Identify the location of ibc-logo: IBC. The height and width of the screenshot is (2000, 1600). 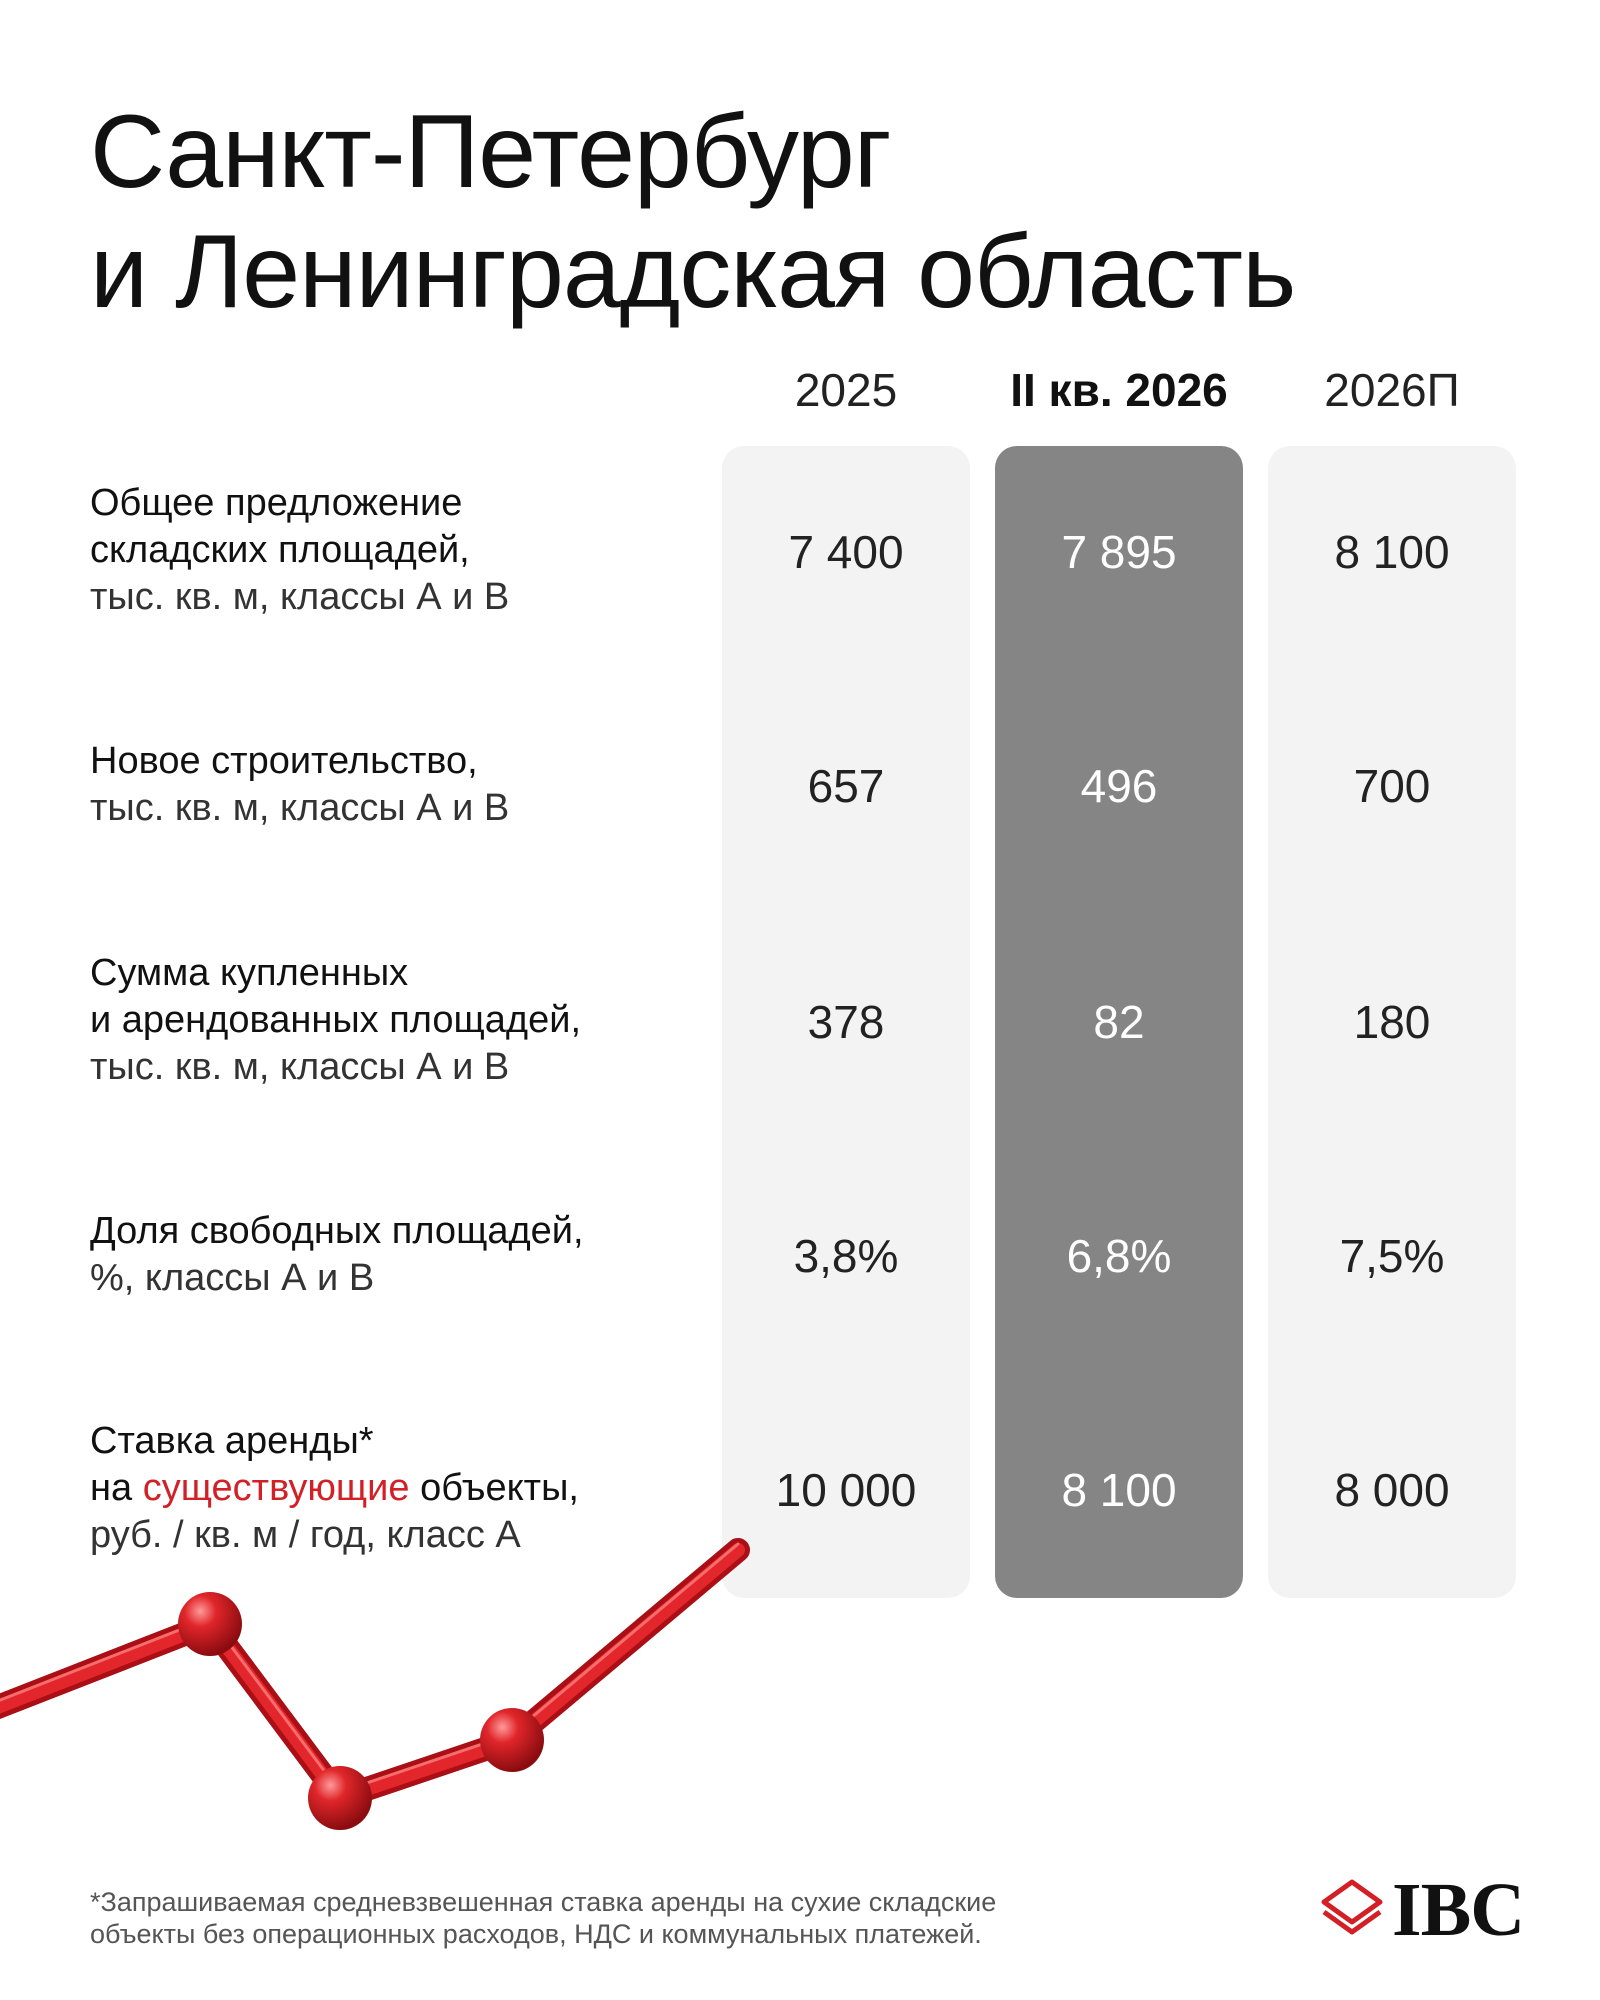
(1421, 1910).